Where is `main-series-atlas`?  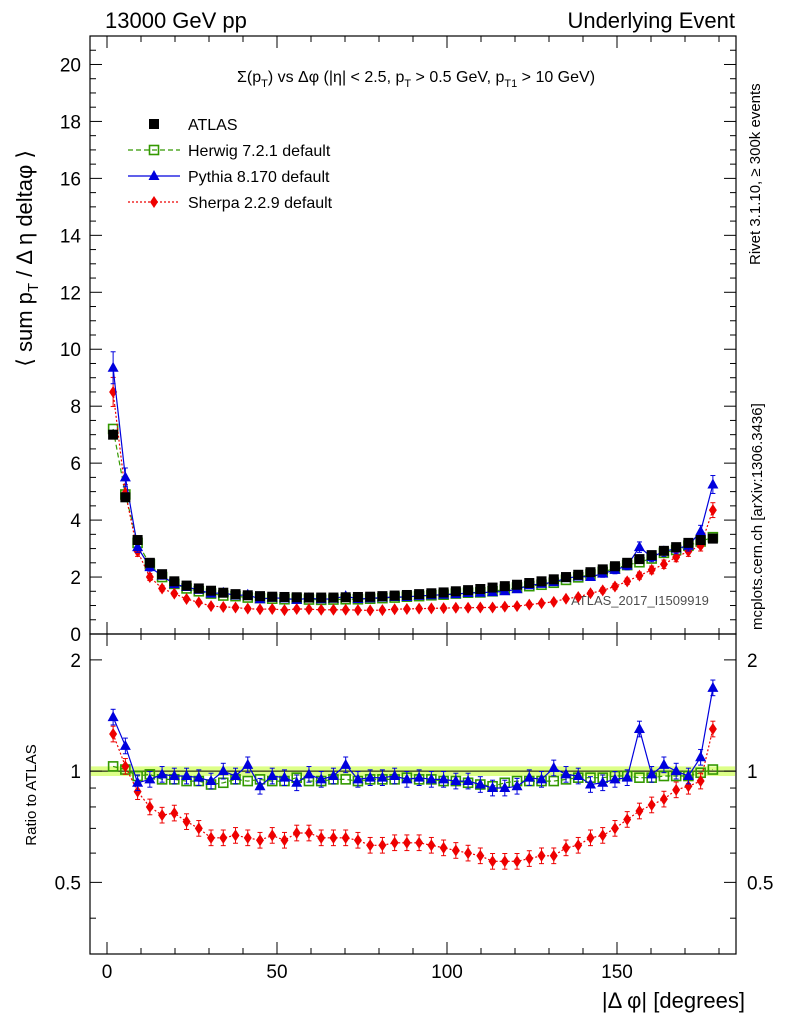
main-series-atlas is located at coordinates (413, 516).